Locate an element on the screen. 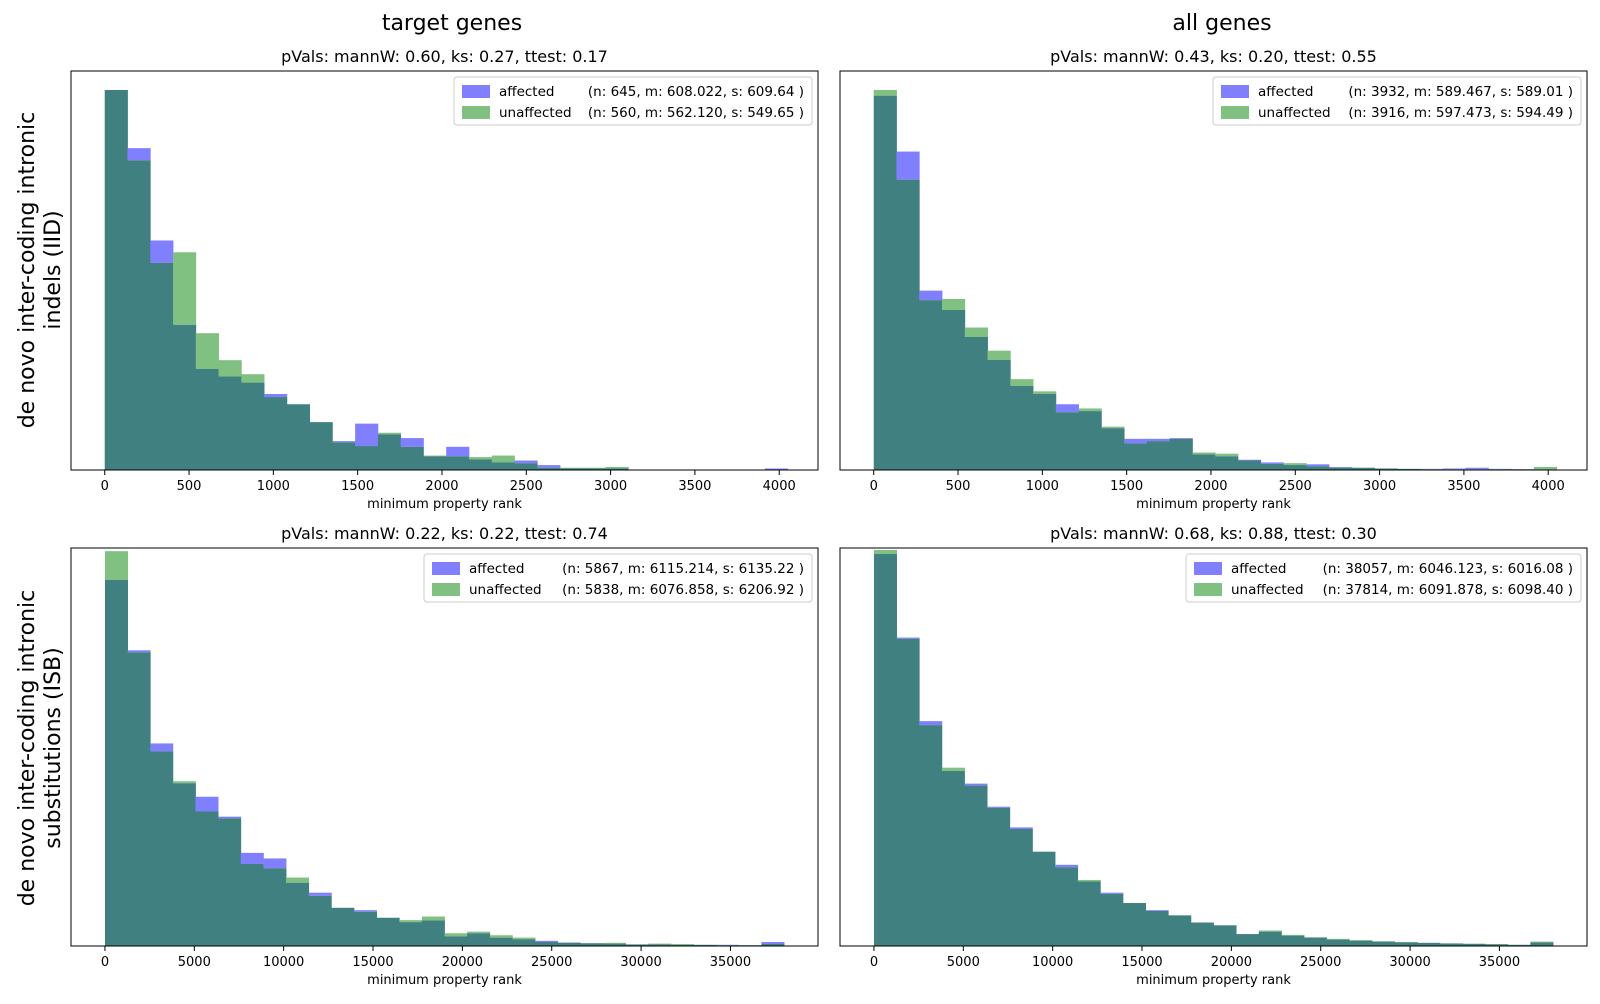 The image size is (1600, 1004). x-tick-label: 5000 is located at coordinates (194, 962).